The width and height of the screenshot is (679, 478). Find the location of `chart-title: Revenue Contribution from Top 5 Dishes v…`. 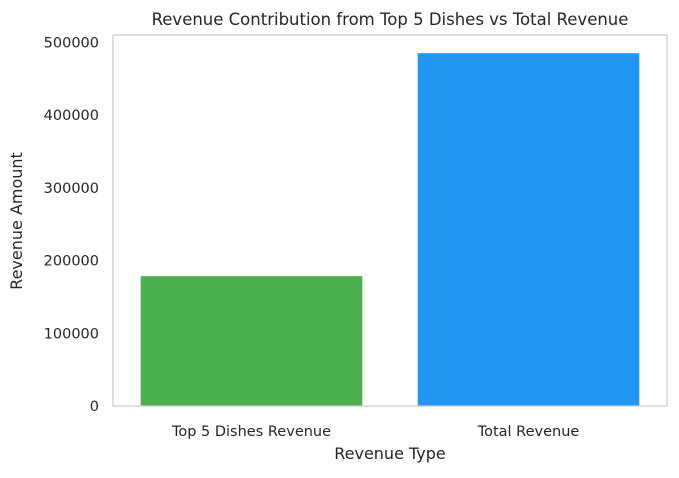

chart-title: Revenue Contribution from Top 5 Dishes v… is located at coordinates (390, 19).